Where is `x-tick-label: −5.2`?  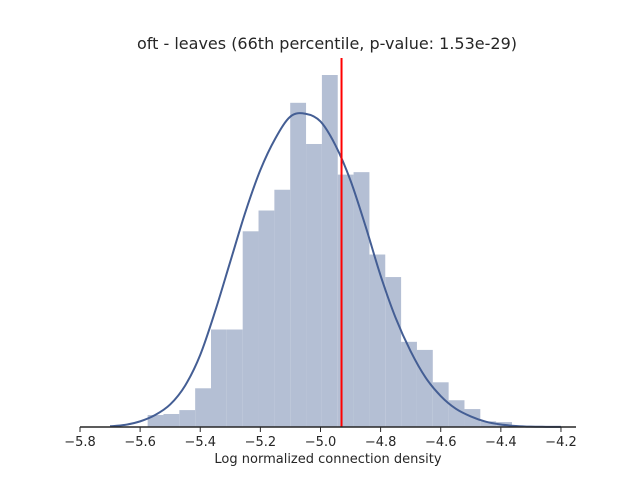
x-tick-label: −5.2 is located at coordinates (261, 442).